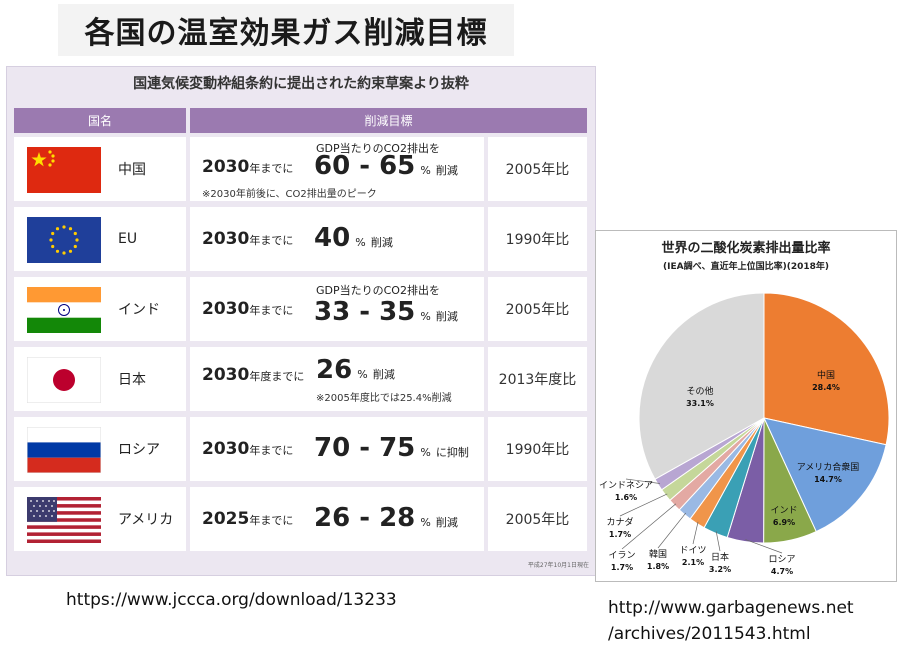 This screenshot has width=900, height=661. I want to click on country-name: 中国, so click(132, 170).